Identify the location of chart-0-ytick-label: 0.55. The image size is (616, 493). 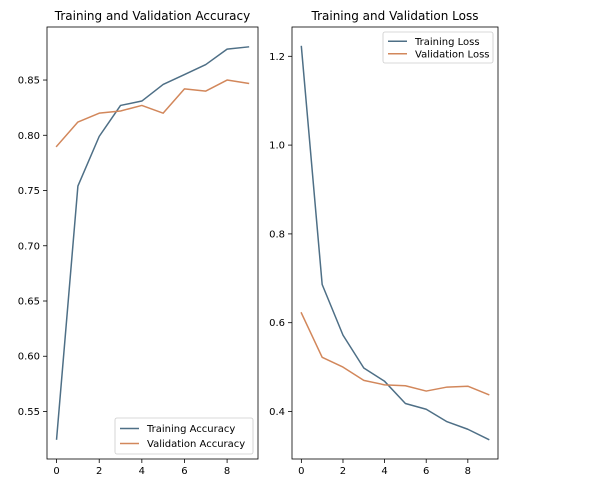
(29, 412).